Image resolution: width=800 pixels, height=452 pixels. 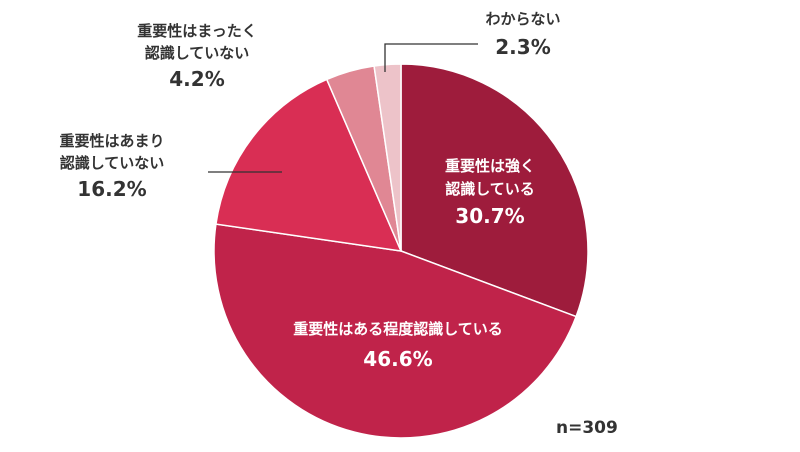 What do you see at coordinates (490, 189) in the screenshot?
I see `slice-label-strong: 認識している` at bounding box center [490, 189].